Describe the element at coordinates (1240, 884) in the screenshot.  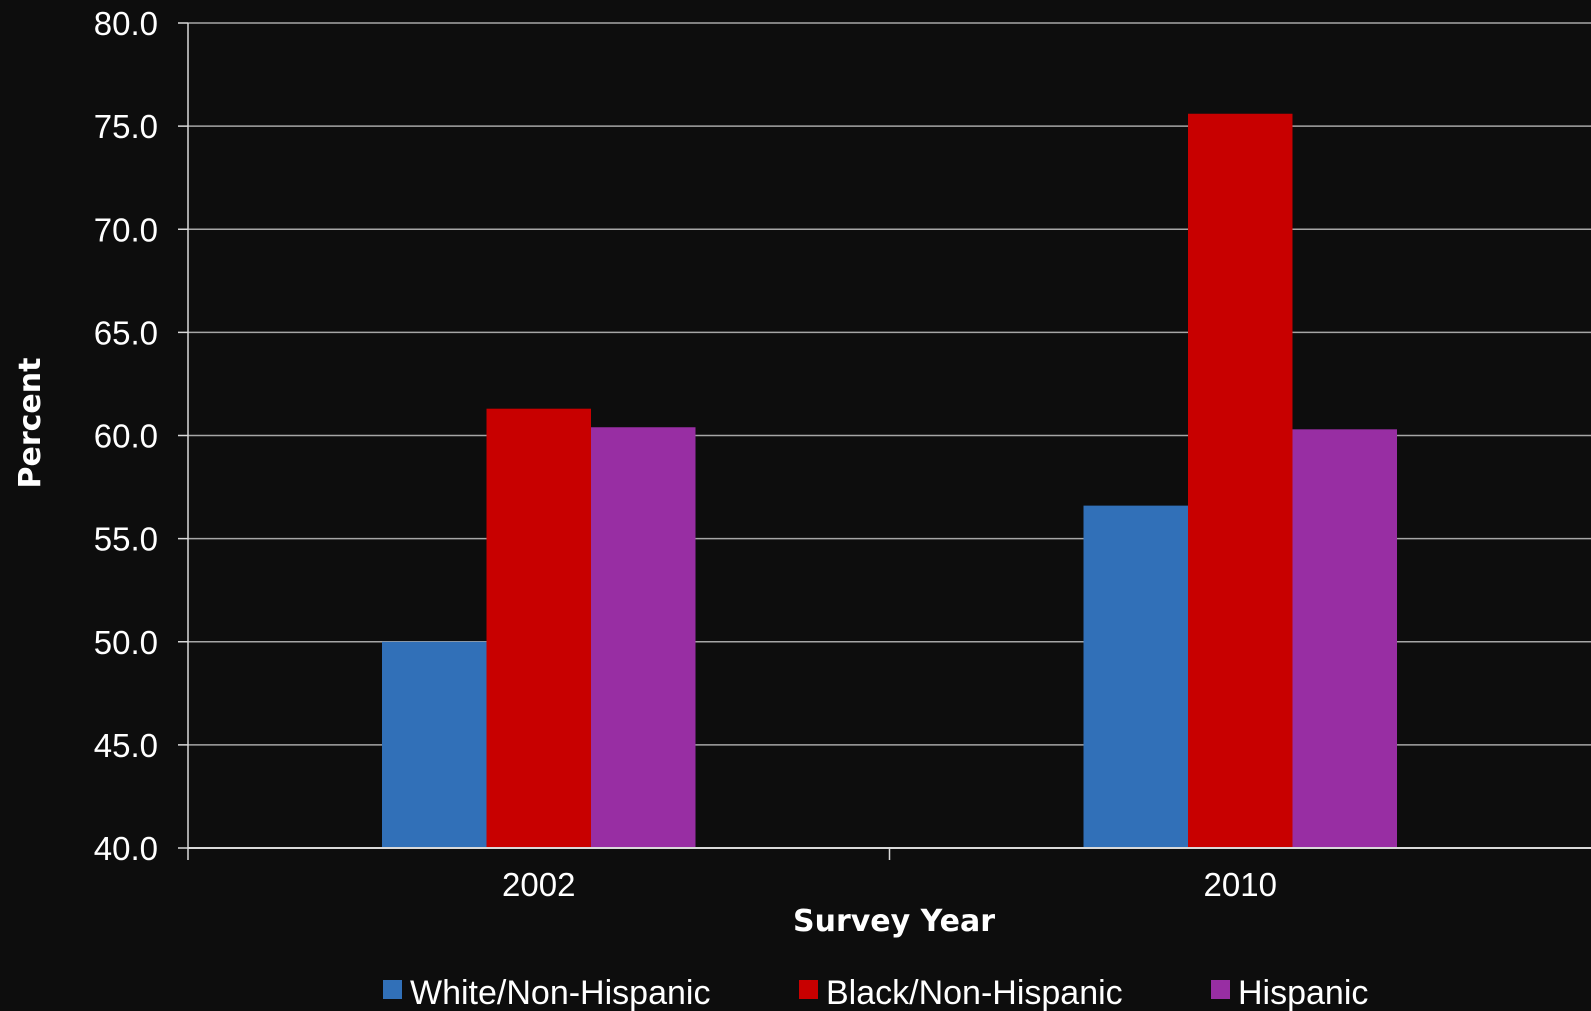
I see `x-tick-label: 2010` at that location.